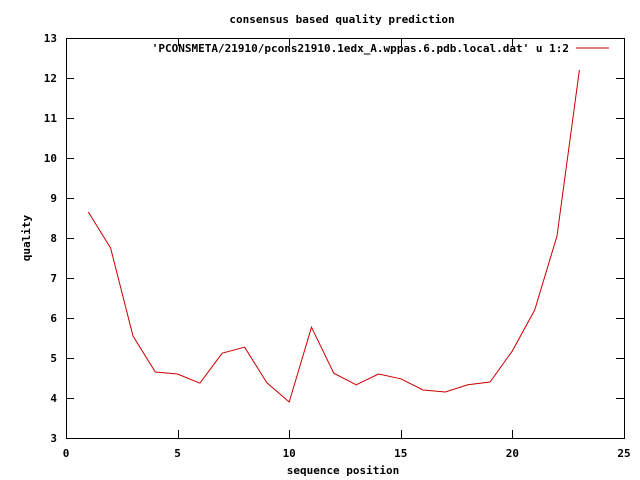 Image resolution: width=640 pixels, height=480 pixels. Describe the element at coordinates (53, 198) in the screenshot. I see `y-tick-label: 9` at that location.